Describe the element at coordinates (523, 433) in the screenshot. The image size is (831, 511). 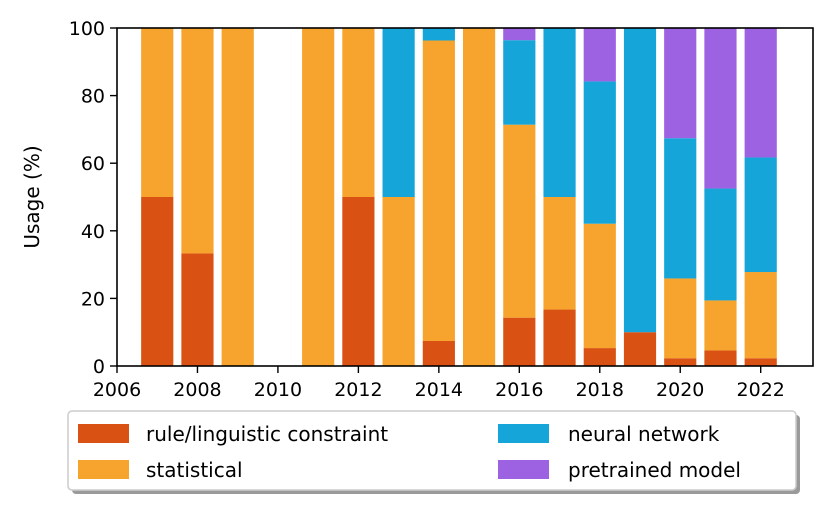
I see `legend-swatch-neural` at that location.